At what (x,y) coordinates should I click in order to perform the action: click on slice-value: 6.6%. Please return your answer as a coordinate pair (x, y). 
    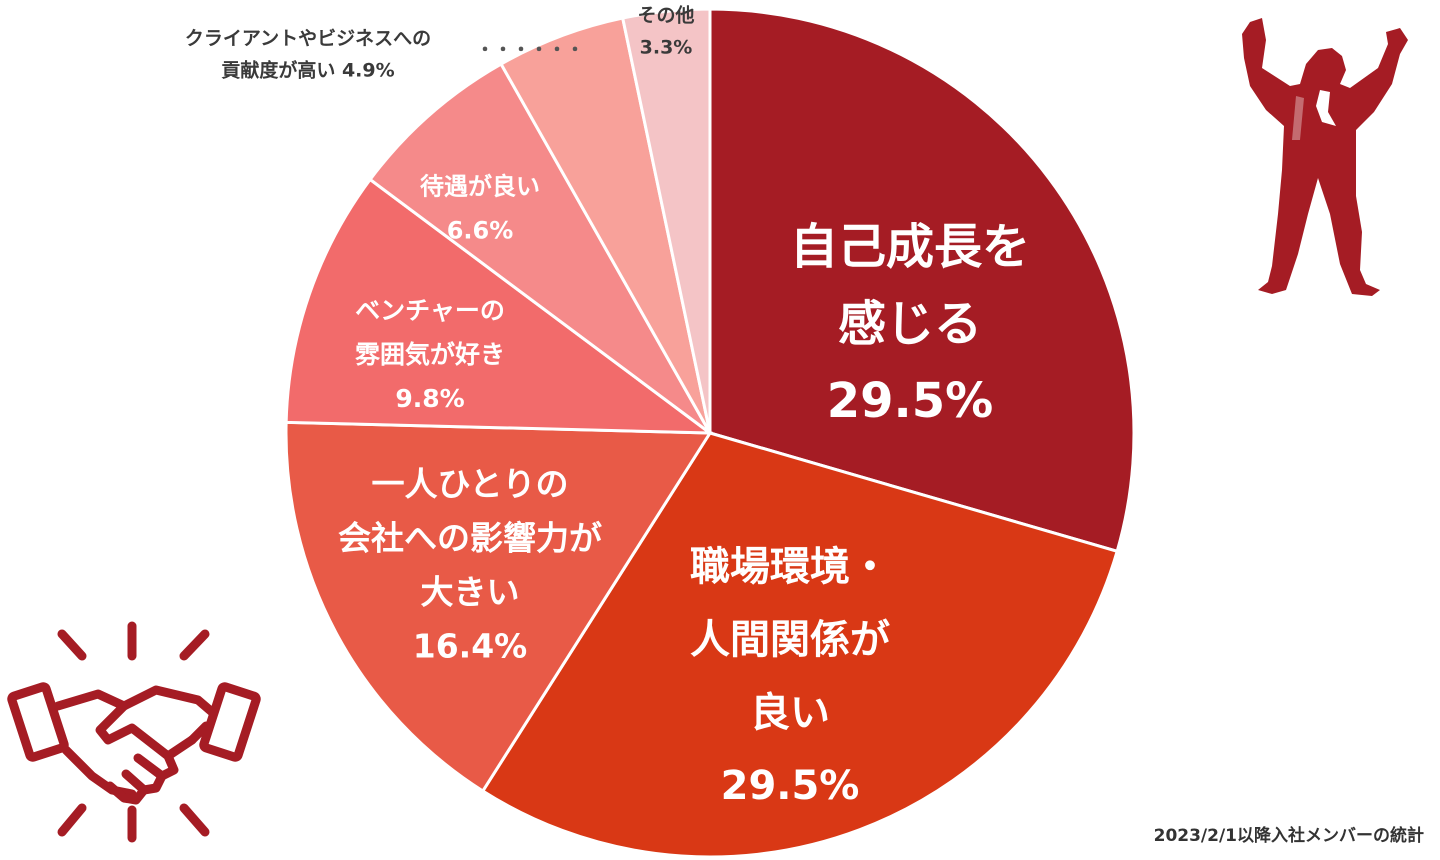
    Looking at the image, I should click on (480, 230).